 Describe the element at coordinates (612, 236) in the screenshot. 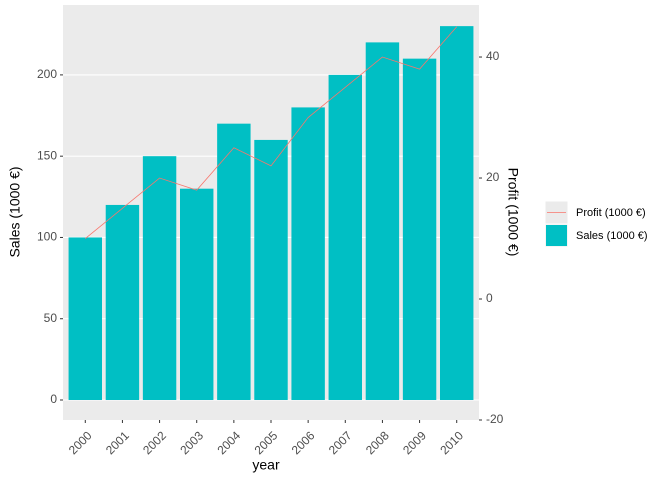

I see `legend-label: Sales (1000 €)` at that location.